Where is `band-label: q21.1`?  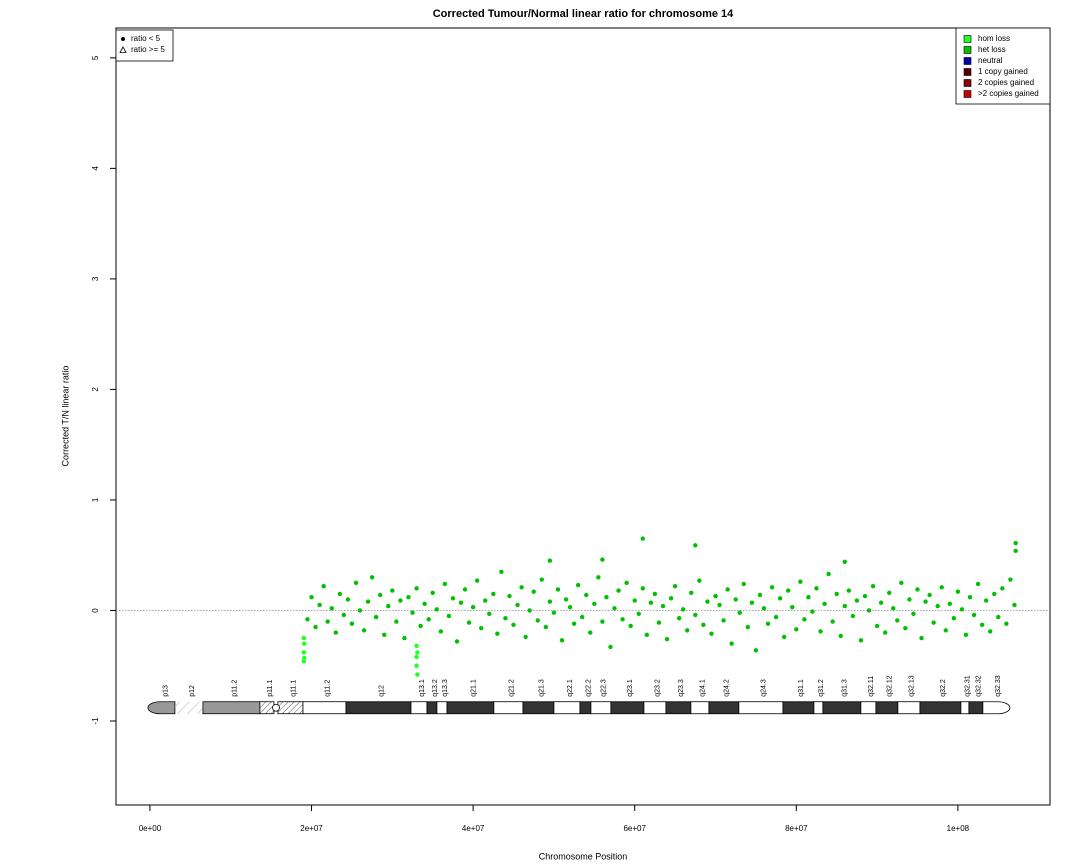
band-label: q21.1 is located at coordinates (473, 688).